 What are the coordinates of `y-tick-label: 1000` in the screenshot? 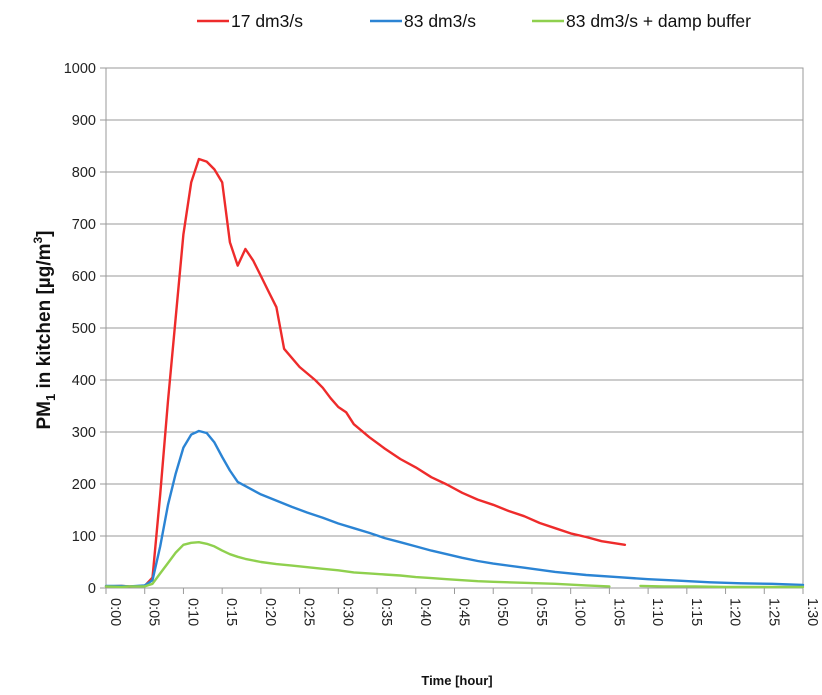 It's located at (80, 69).